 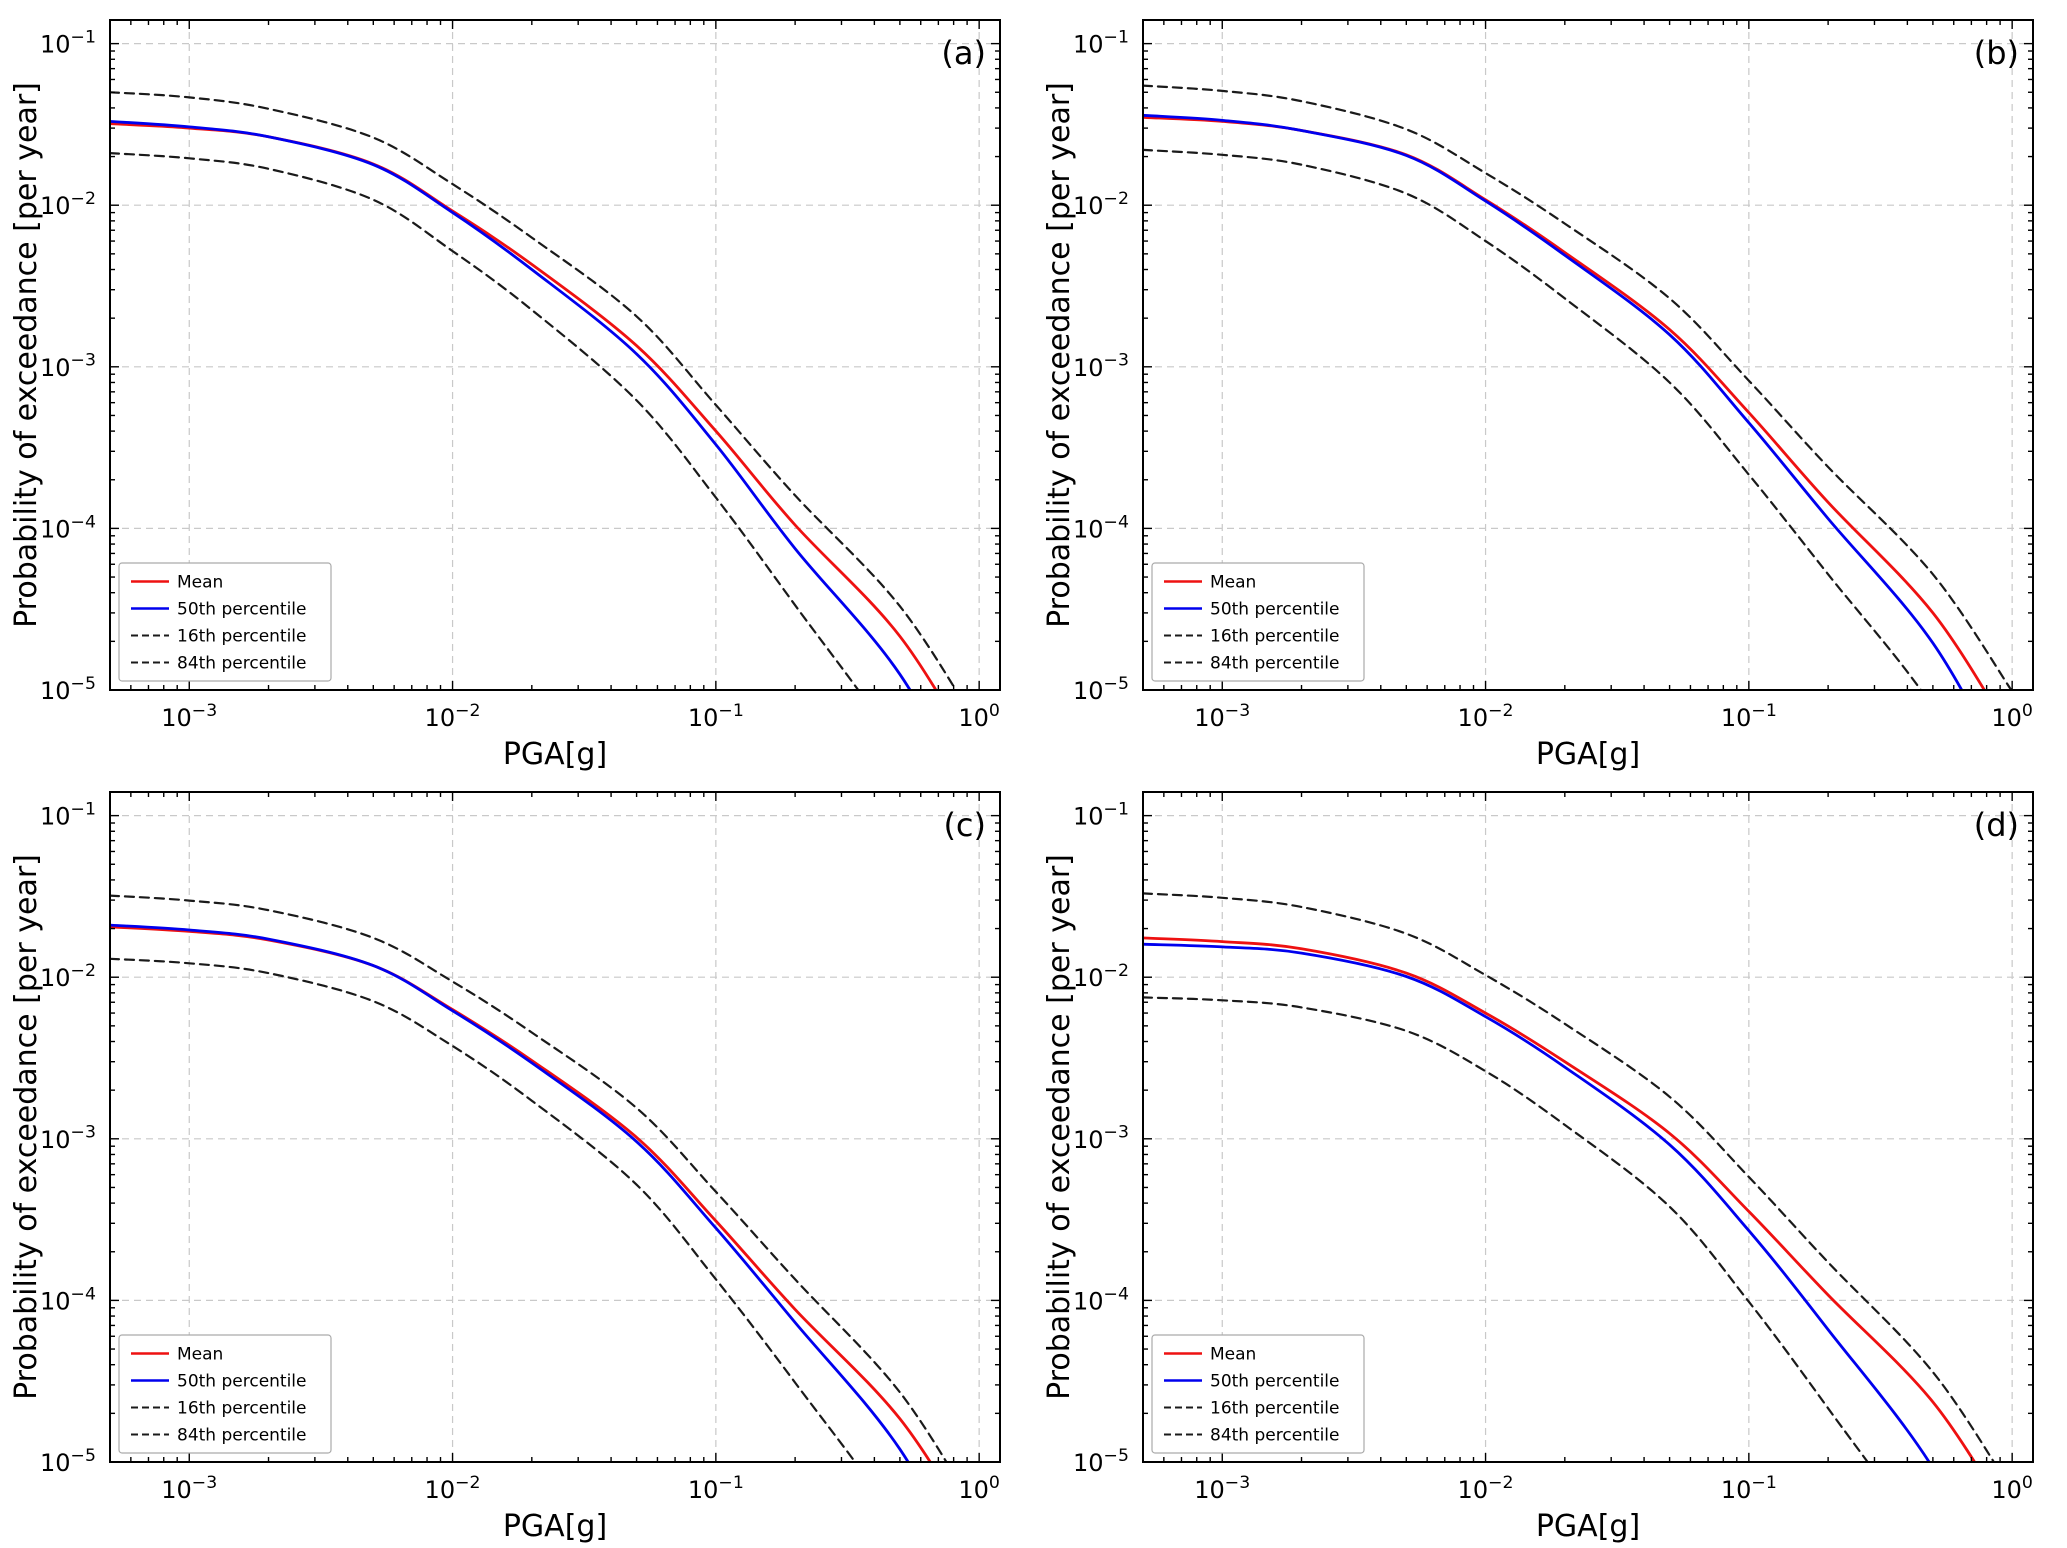 I want to click on panel-label: (c), so click(x=964, y=825).